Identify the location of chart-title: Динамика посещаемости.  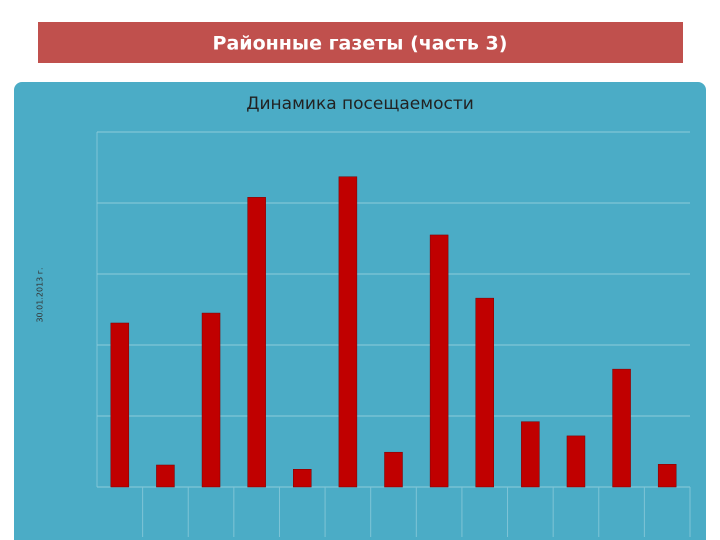
(360, 104).